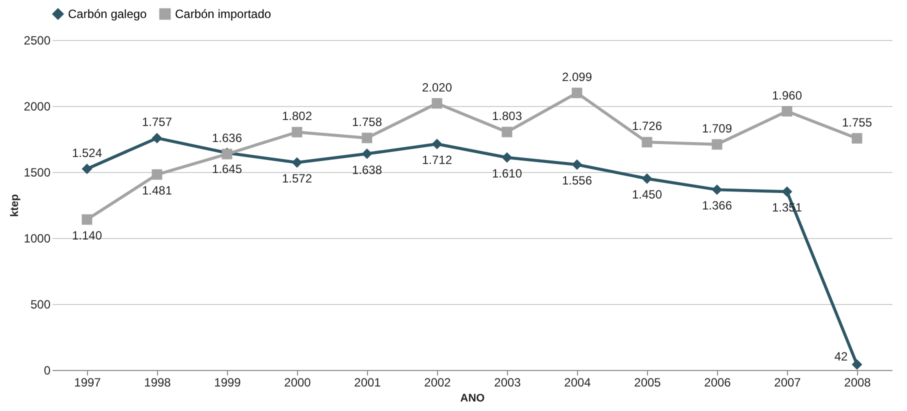 The image size is (907, 411). What do you see at coordinates (298, 383) in the screenshot?
I see `x-tick-label: 2000` at bounding box center [298, 383].